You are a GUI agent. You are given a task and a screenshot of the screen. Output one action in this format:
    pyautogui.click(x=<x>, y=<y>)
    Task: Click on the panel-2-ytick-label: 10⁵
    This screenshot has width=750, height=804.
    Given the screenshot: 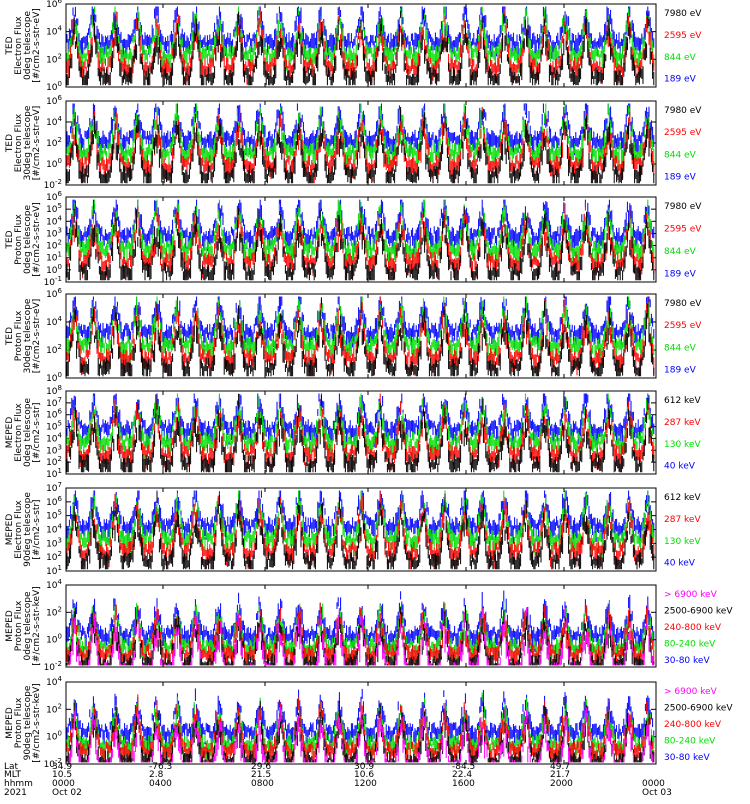 What is the action you would take?
    pyautogui.click(x=54, y=208)
    